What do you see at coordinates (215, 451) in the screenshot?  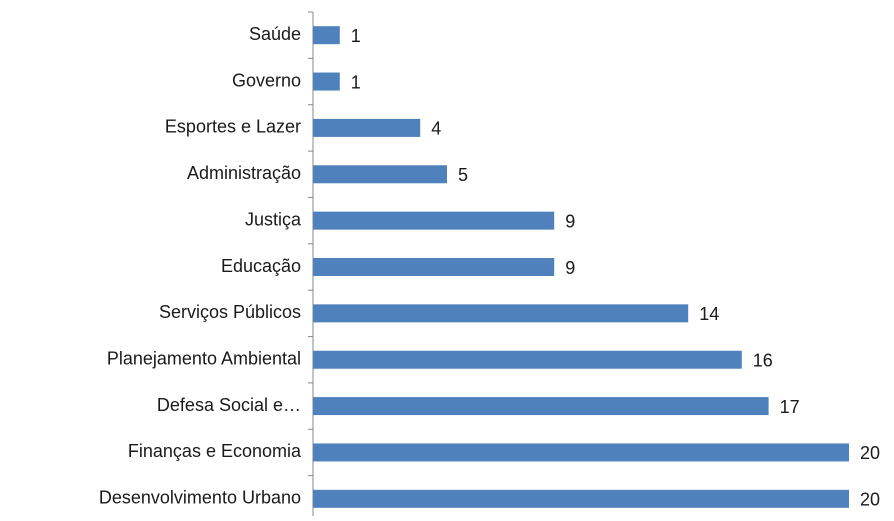 I see `category-label: Finanças e Economia` at bounding box center [215, 451].